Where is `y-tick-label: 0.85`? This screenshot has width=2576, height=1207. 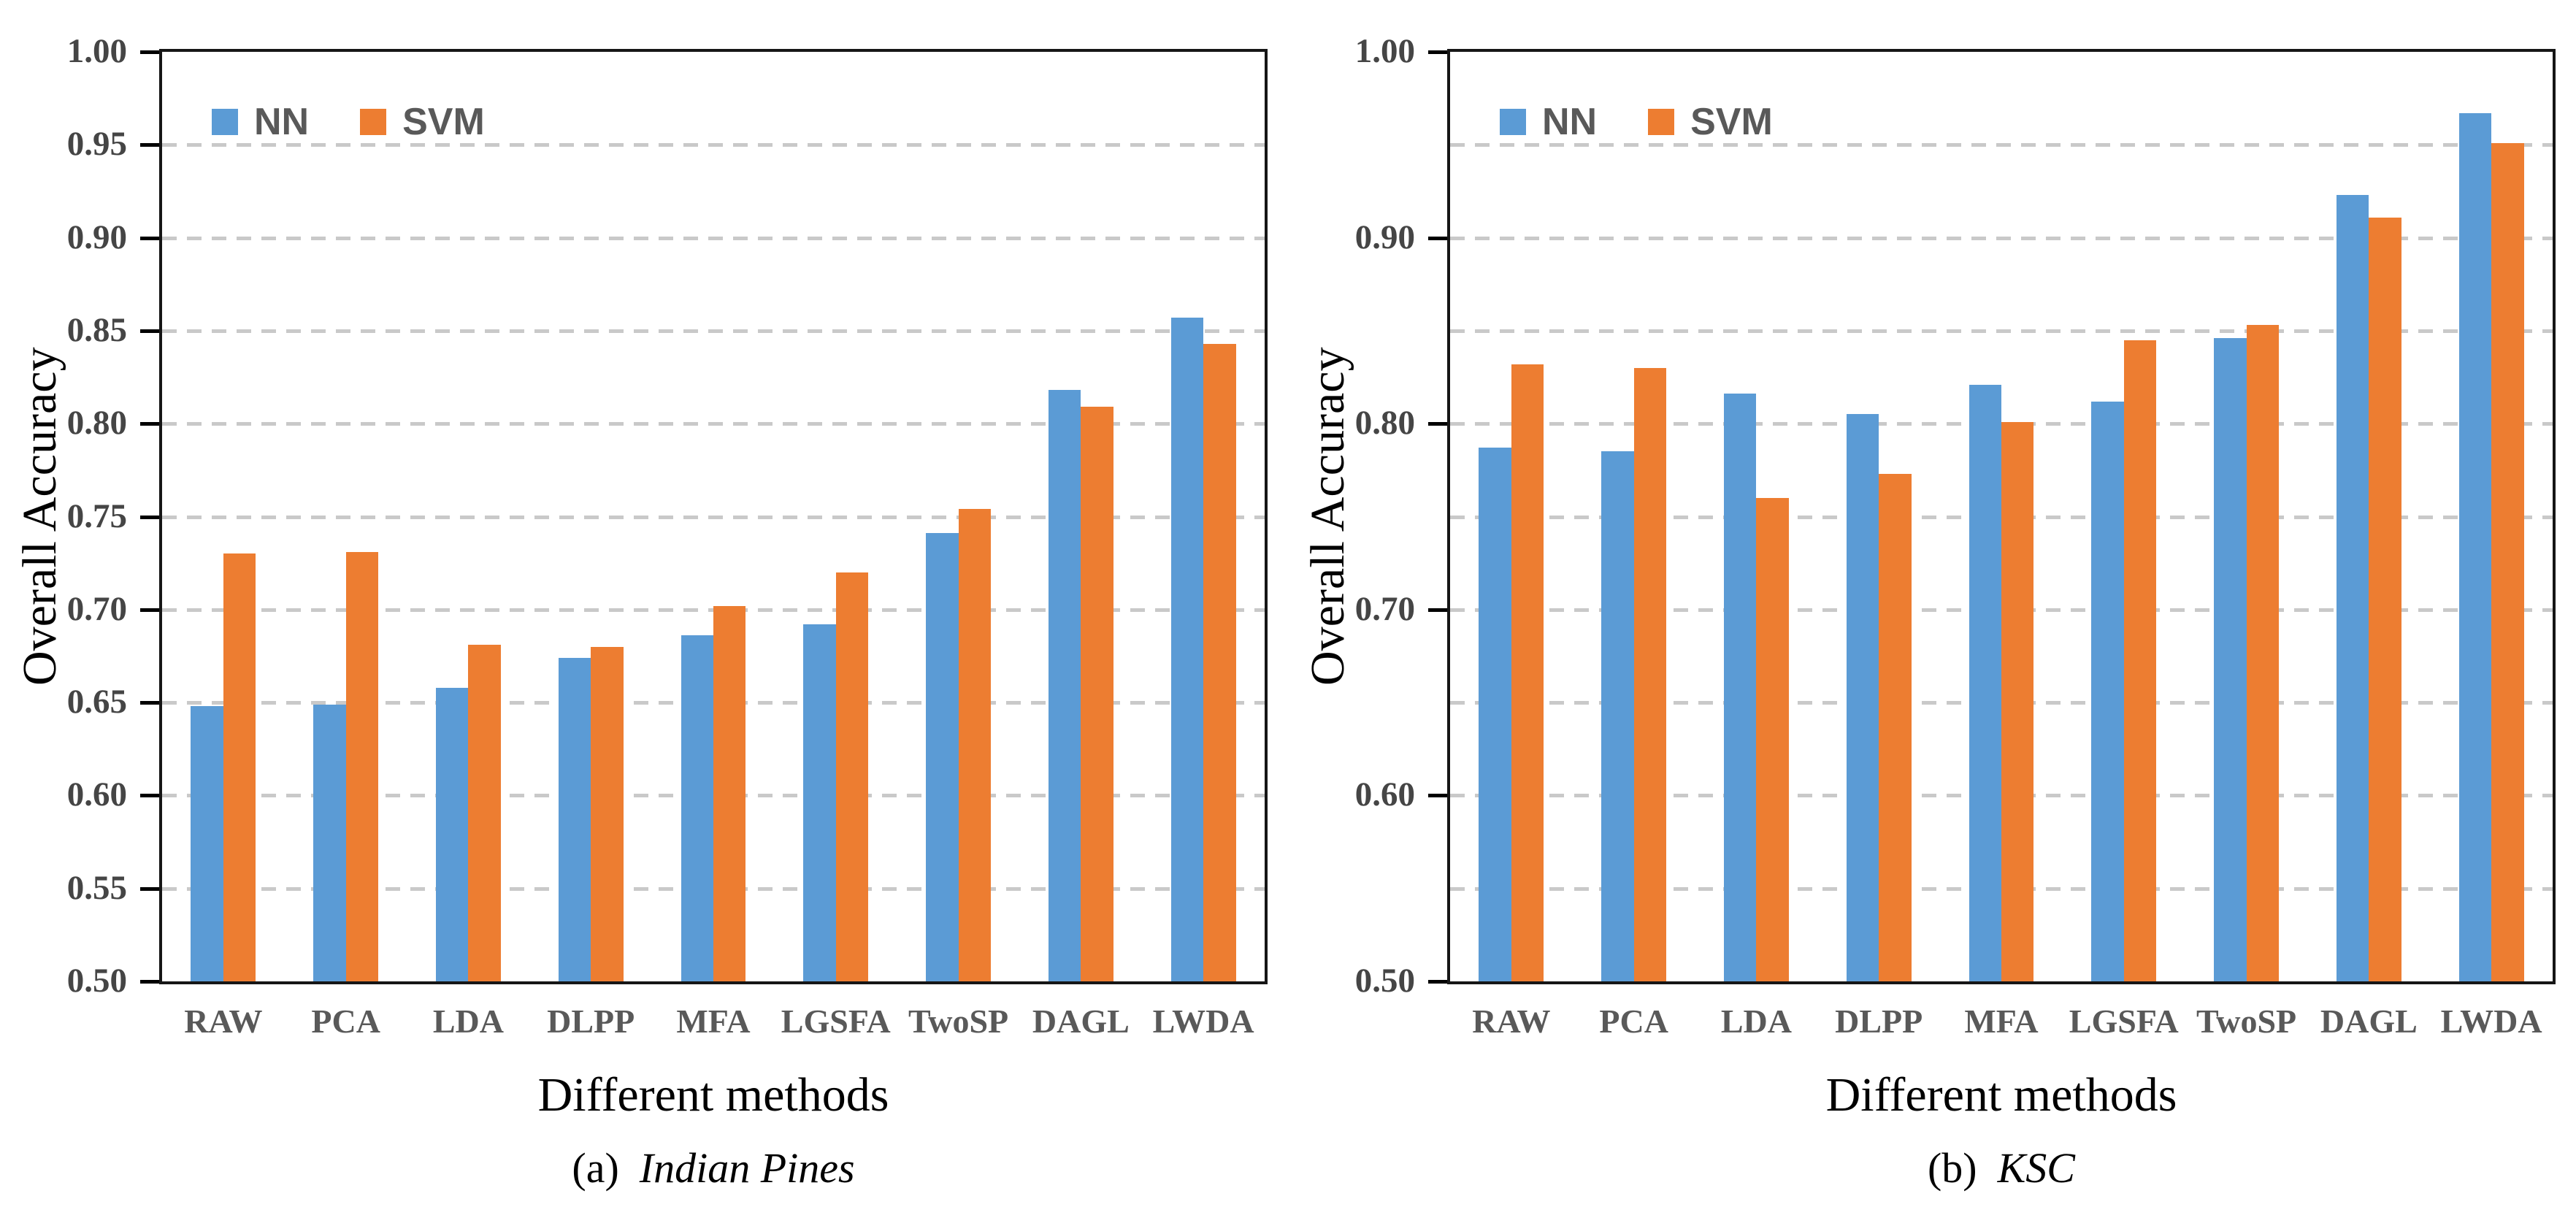
y-tick-label: 0.85 is located at coordinates (96, 329).